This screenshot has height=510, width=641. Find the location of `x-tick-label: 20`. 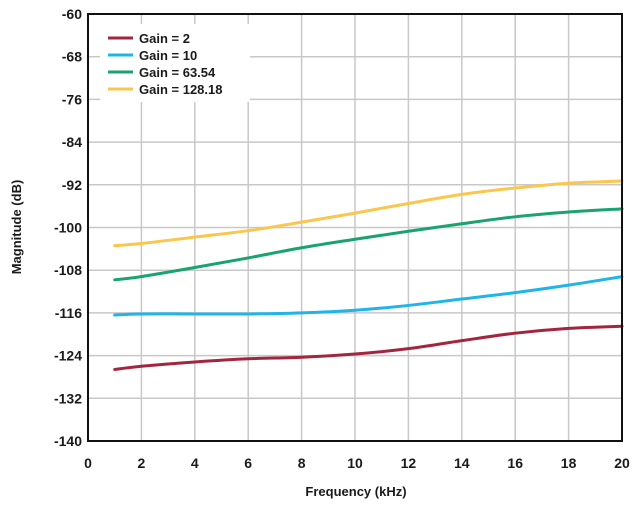

x-tick-label: 20 is located at coordinates (622, 463).